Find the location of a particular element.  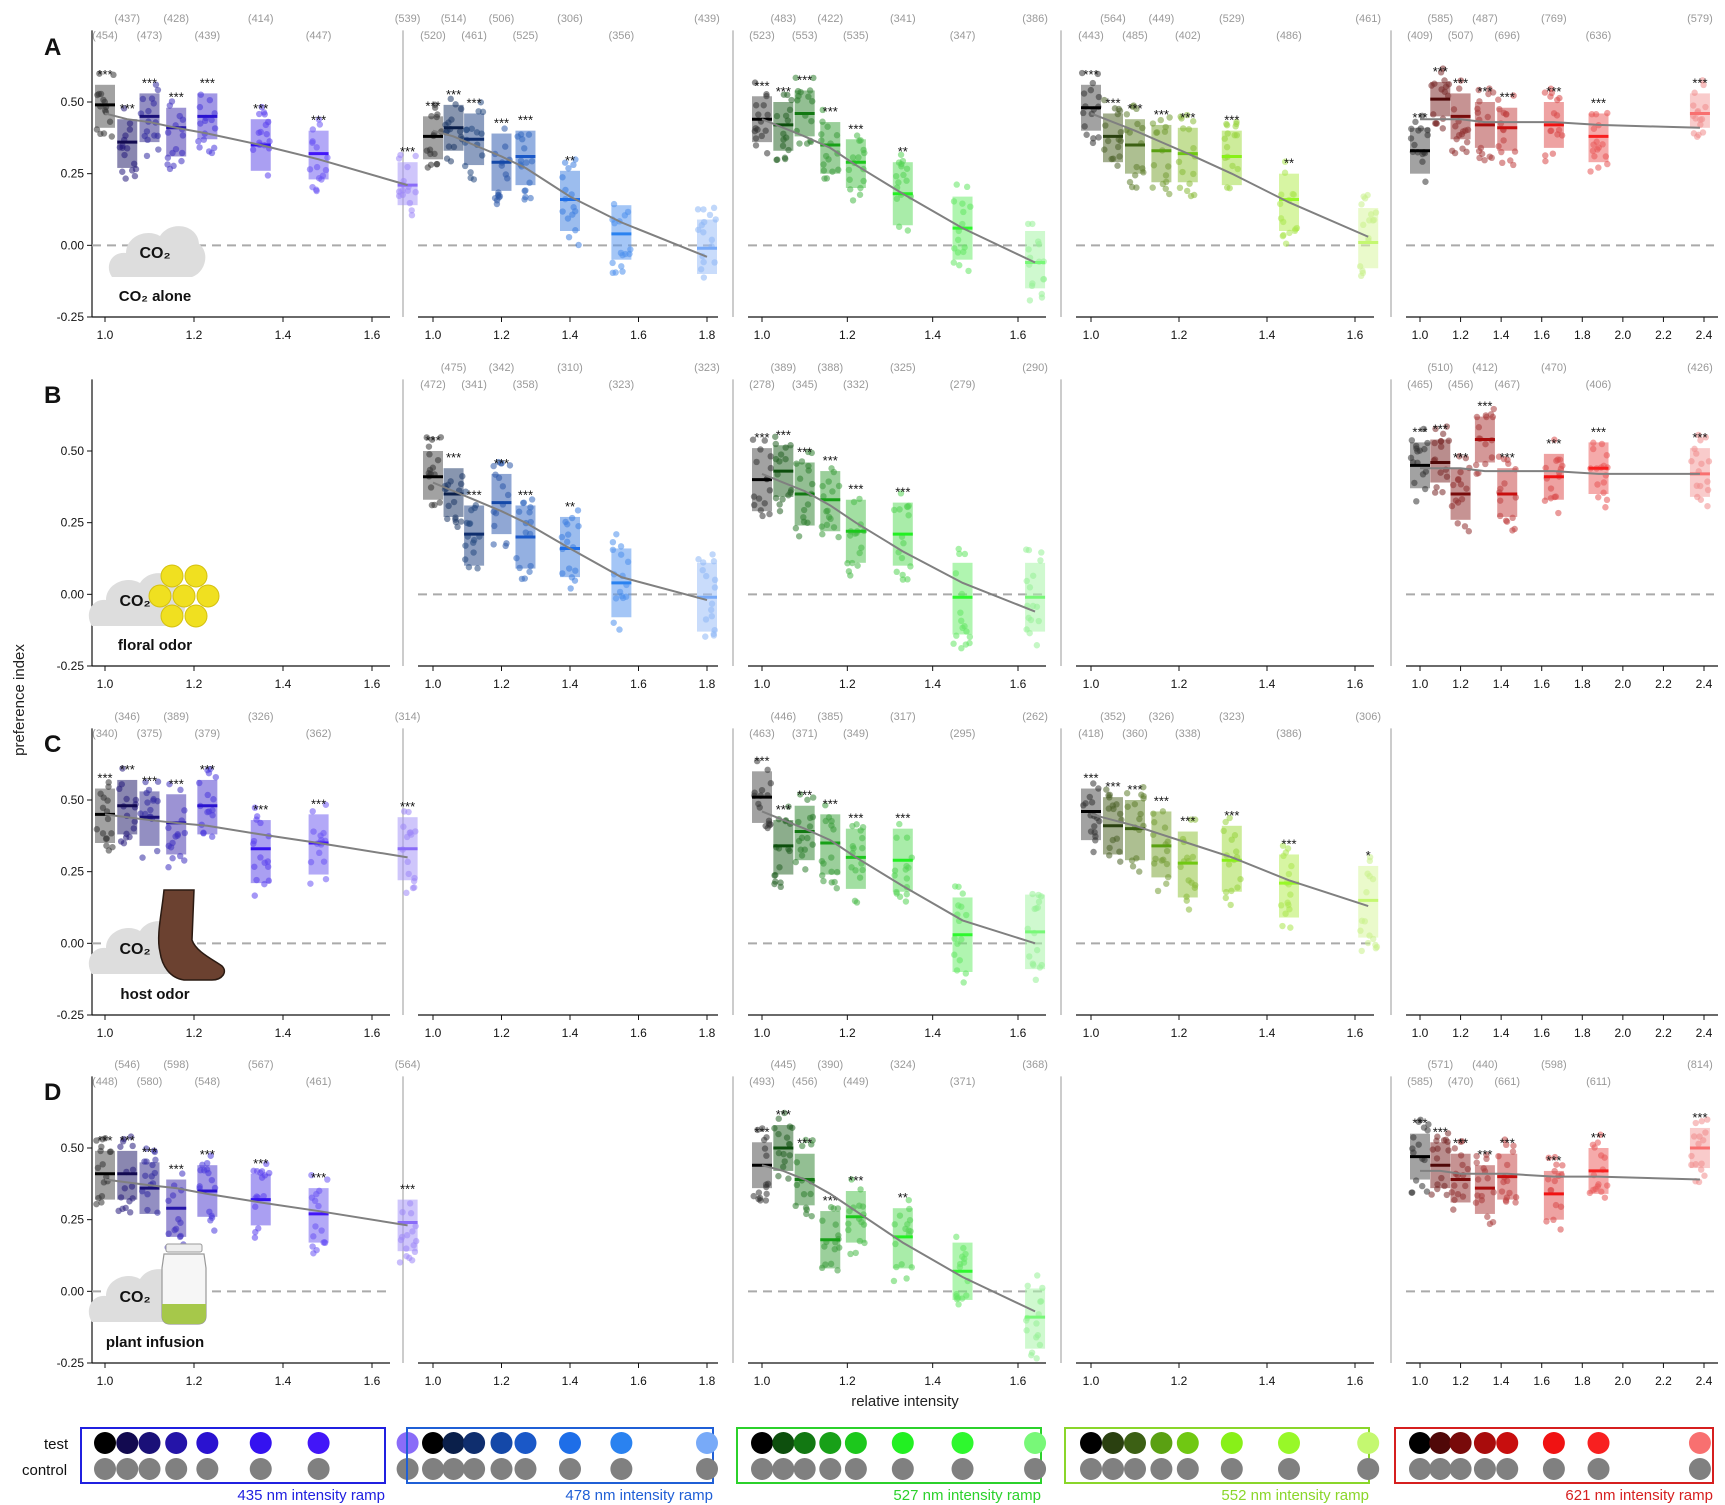

sample-size-label: (310) is located at coordinates (570, 368).